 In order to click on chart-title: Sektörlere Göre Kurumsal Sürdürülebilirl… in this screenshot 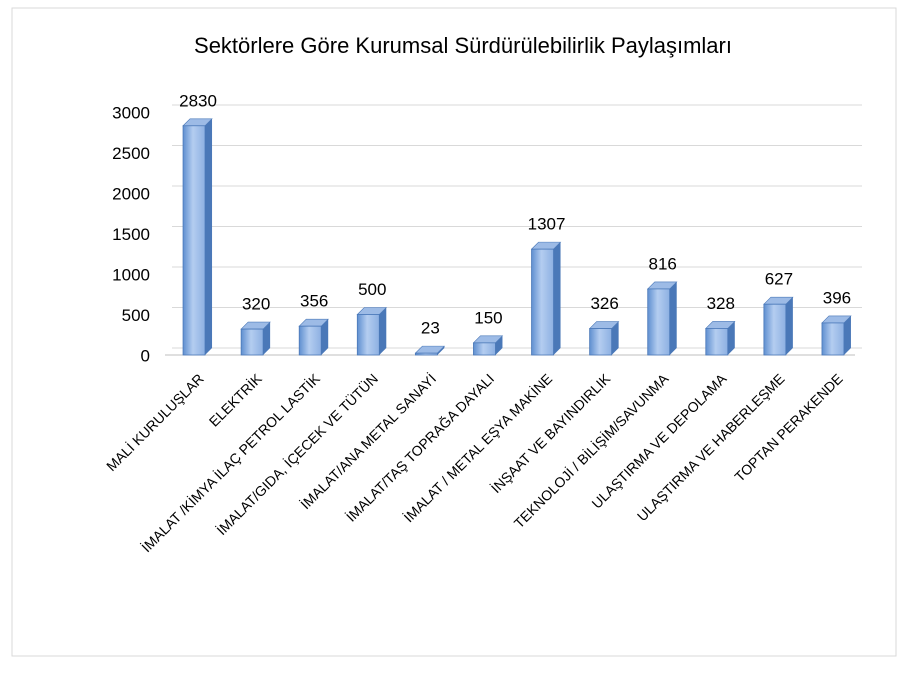, I will do `click(463, 45)`.